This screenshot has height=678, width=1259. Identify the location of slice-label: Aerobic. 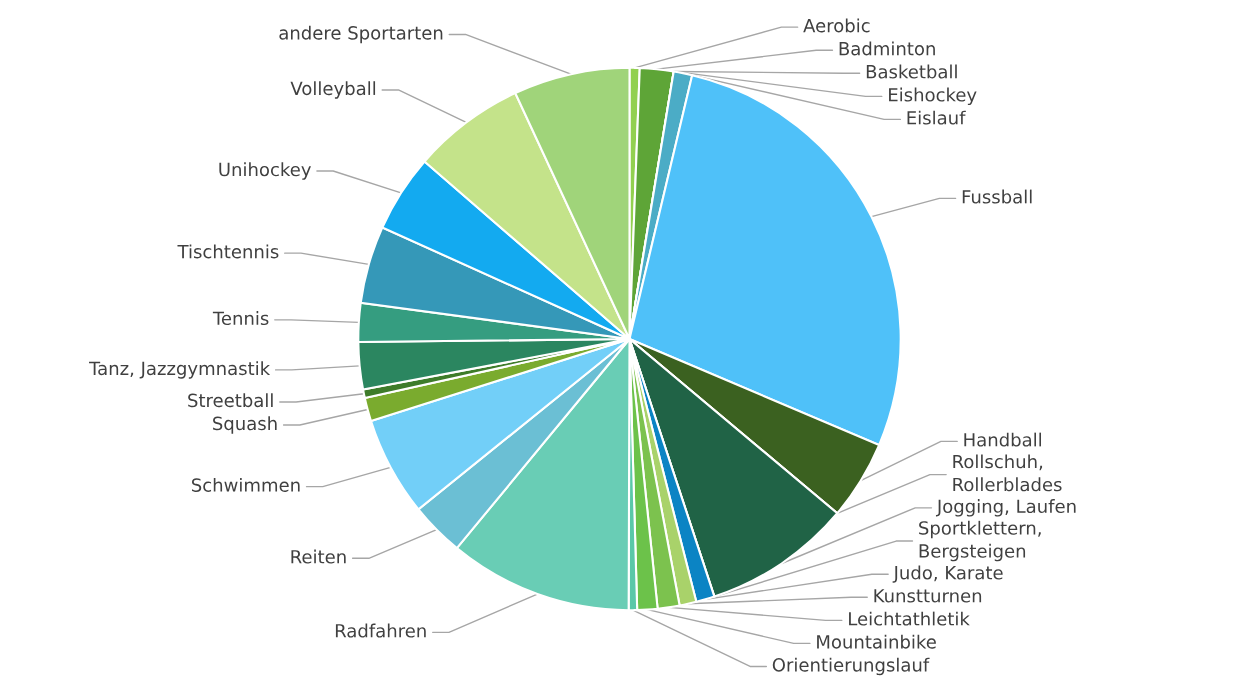
(836, 25).